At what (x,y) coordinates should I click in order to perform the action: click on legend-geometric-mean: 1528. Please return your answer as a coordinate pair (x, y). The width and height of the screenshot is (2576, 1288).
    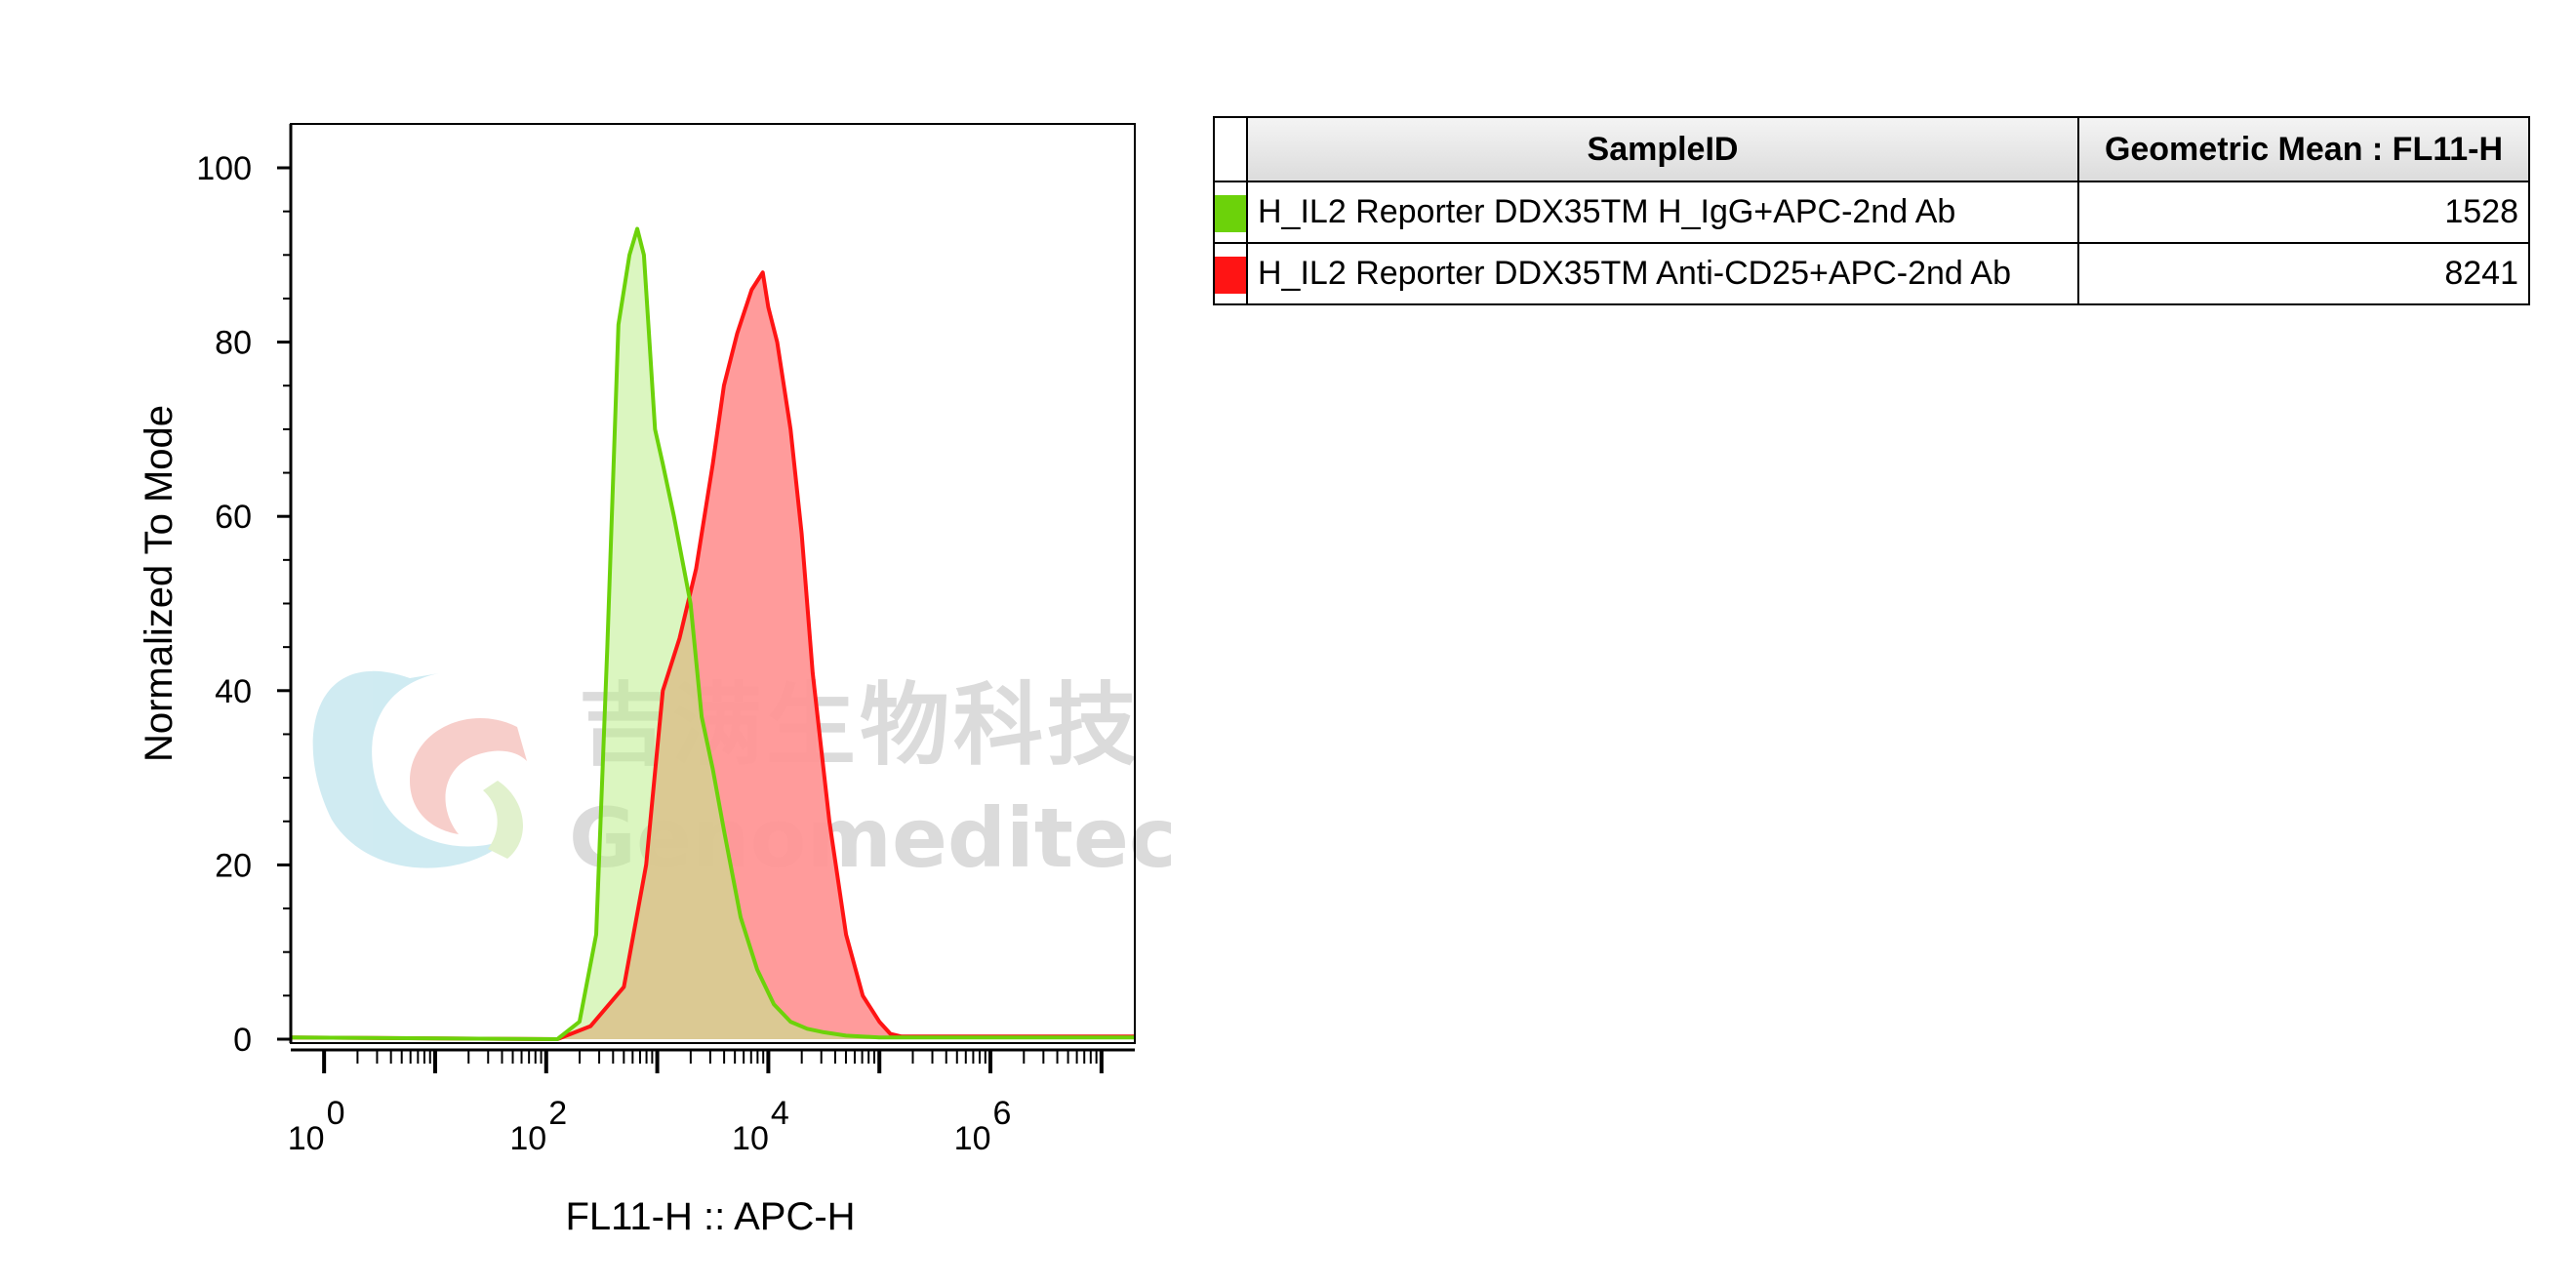
    Looking at the image, I should click on (2303, 212).